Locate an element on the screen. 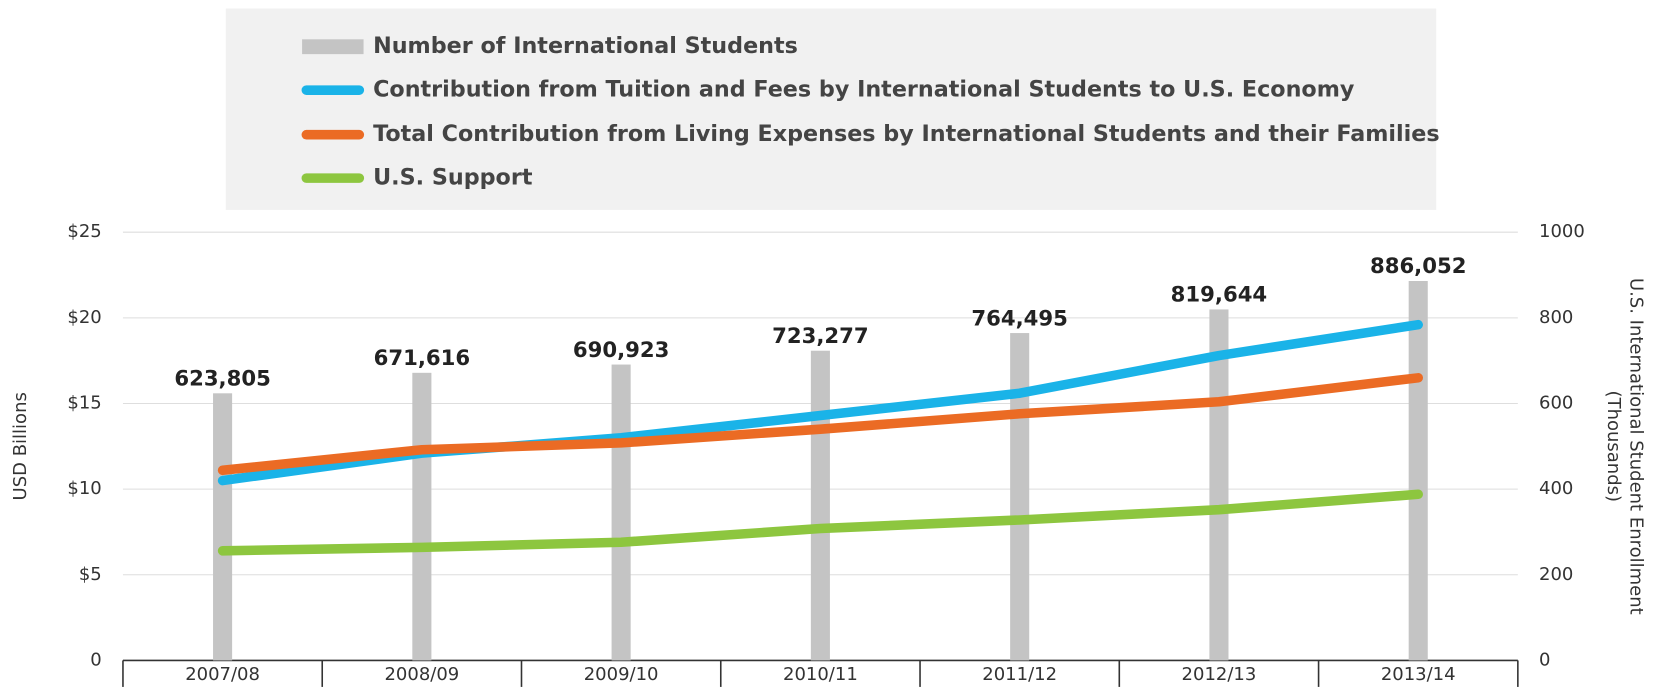  y-tick-label: $20 is located at coordinates (84, 317).